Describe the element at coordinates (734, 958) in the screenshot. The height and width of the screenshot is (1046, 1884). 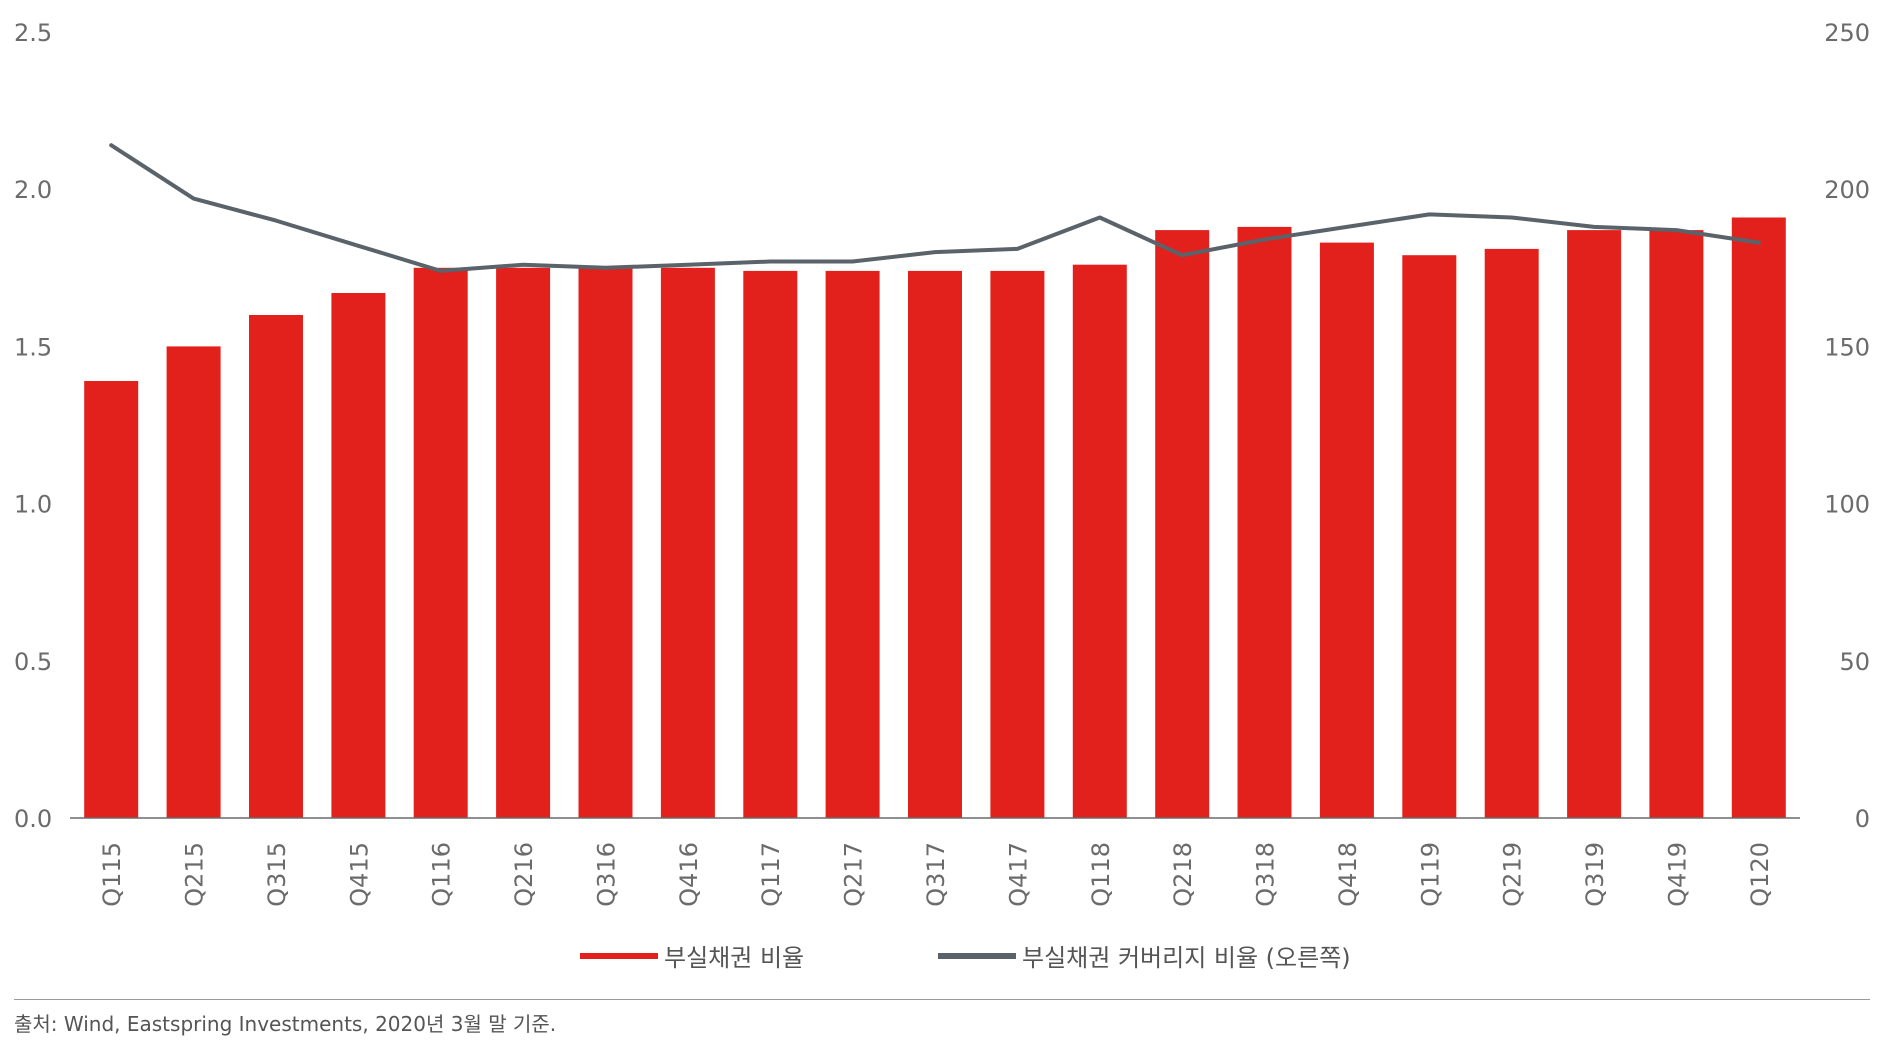
I see `legend-label: 부실채권 비율` at that location.